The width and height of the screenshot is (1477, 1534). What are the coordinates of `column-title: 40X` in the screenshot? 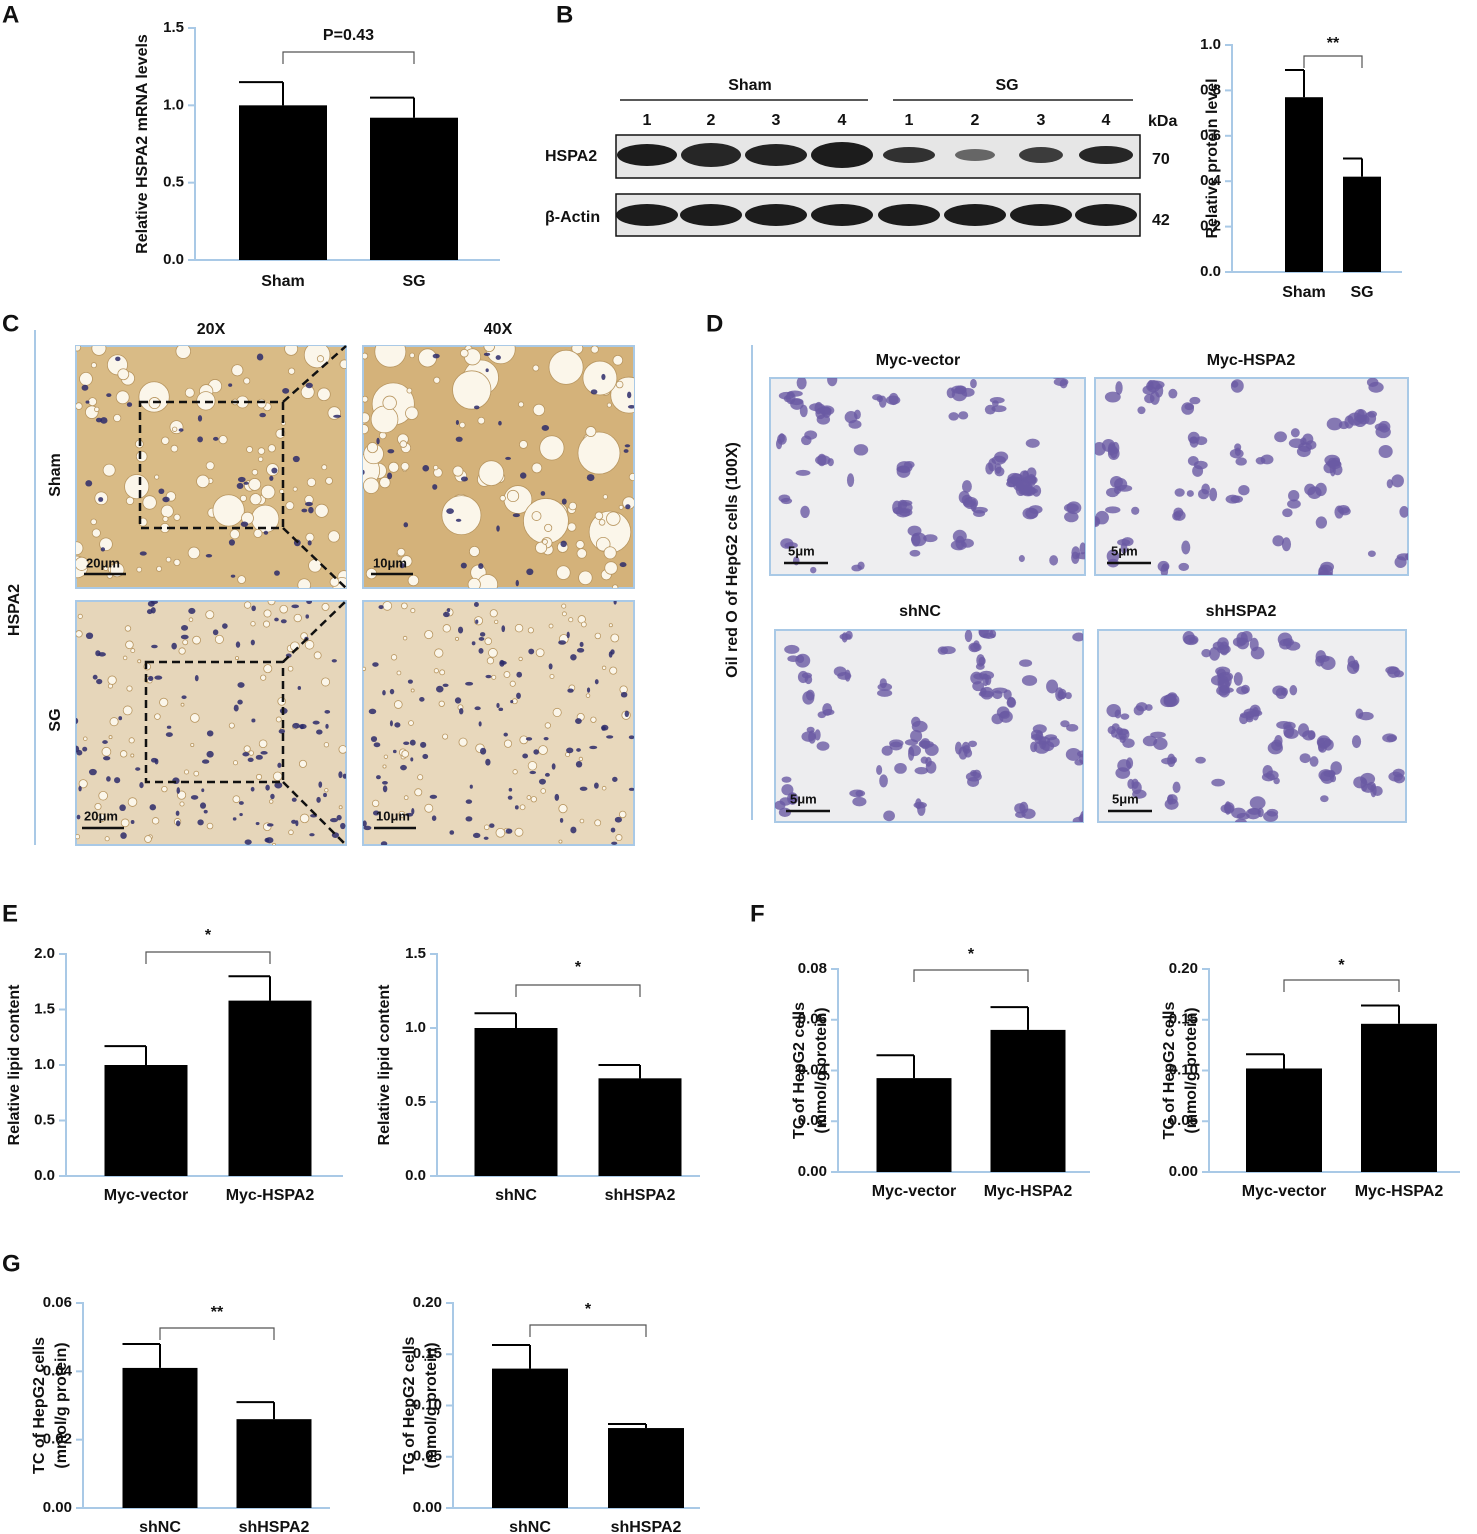 It's located at (498, 329).